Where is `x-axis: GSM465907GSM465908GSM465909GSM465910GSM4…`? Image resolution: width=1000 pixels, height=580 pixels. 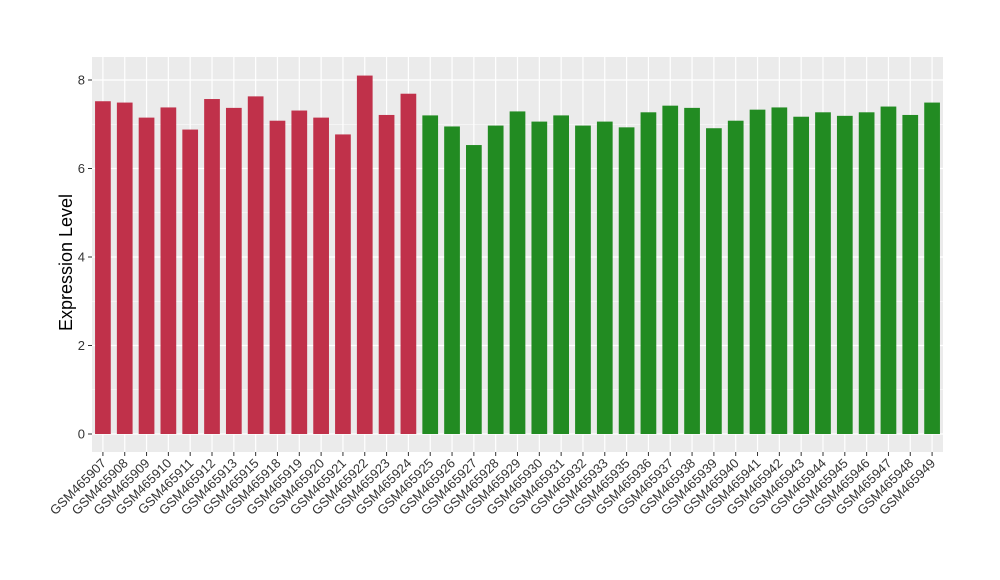 x-axis: GSM465907GSM465908GSM465909GSM465910GSM4… is located at coordinates (492, 485).